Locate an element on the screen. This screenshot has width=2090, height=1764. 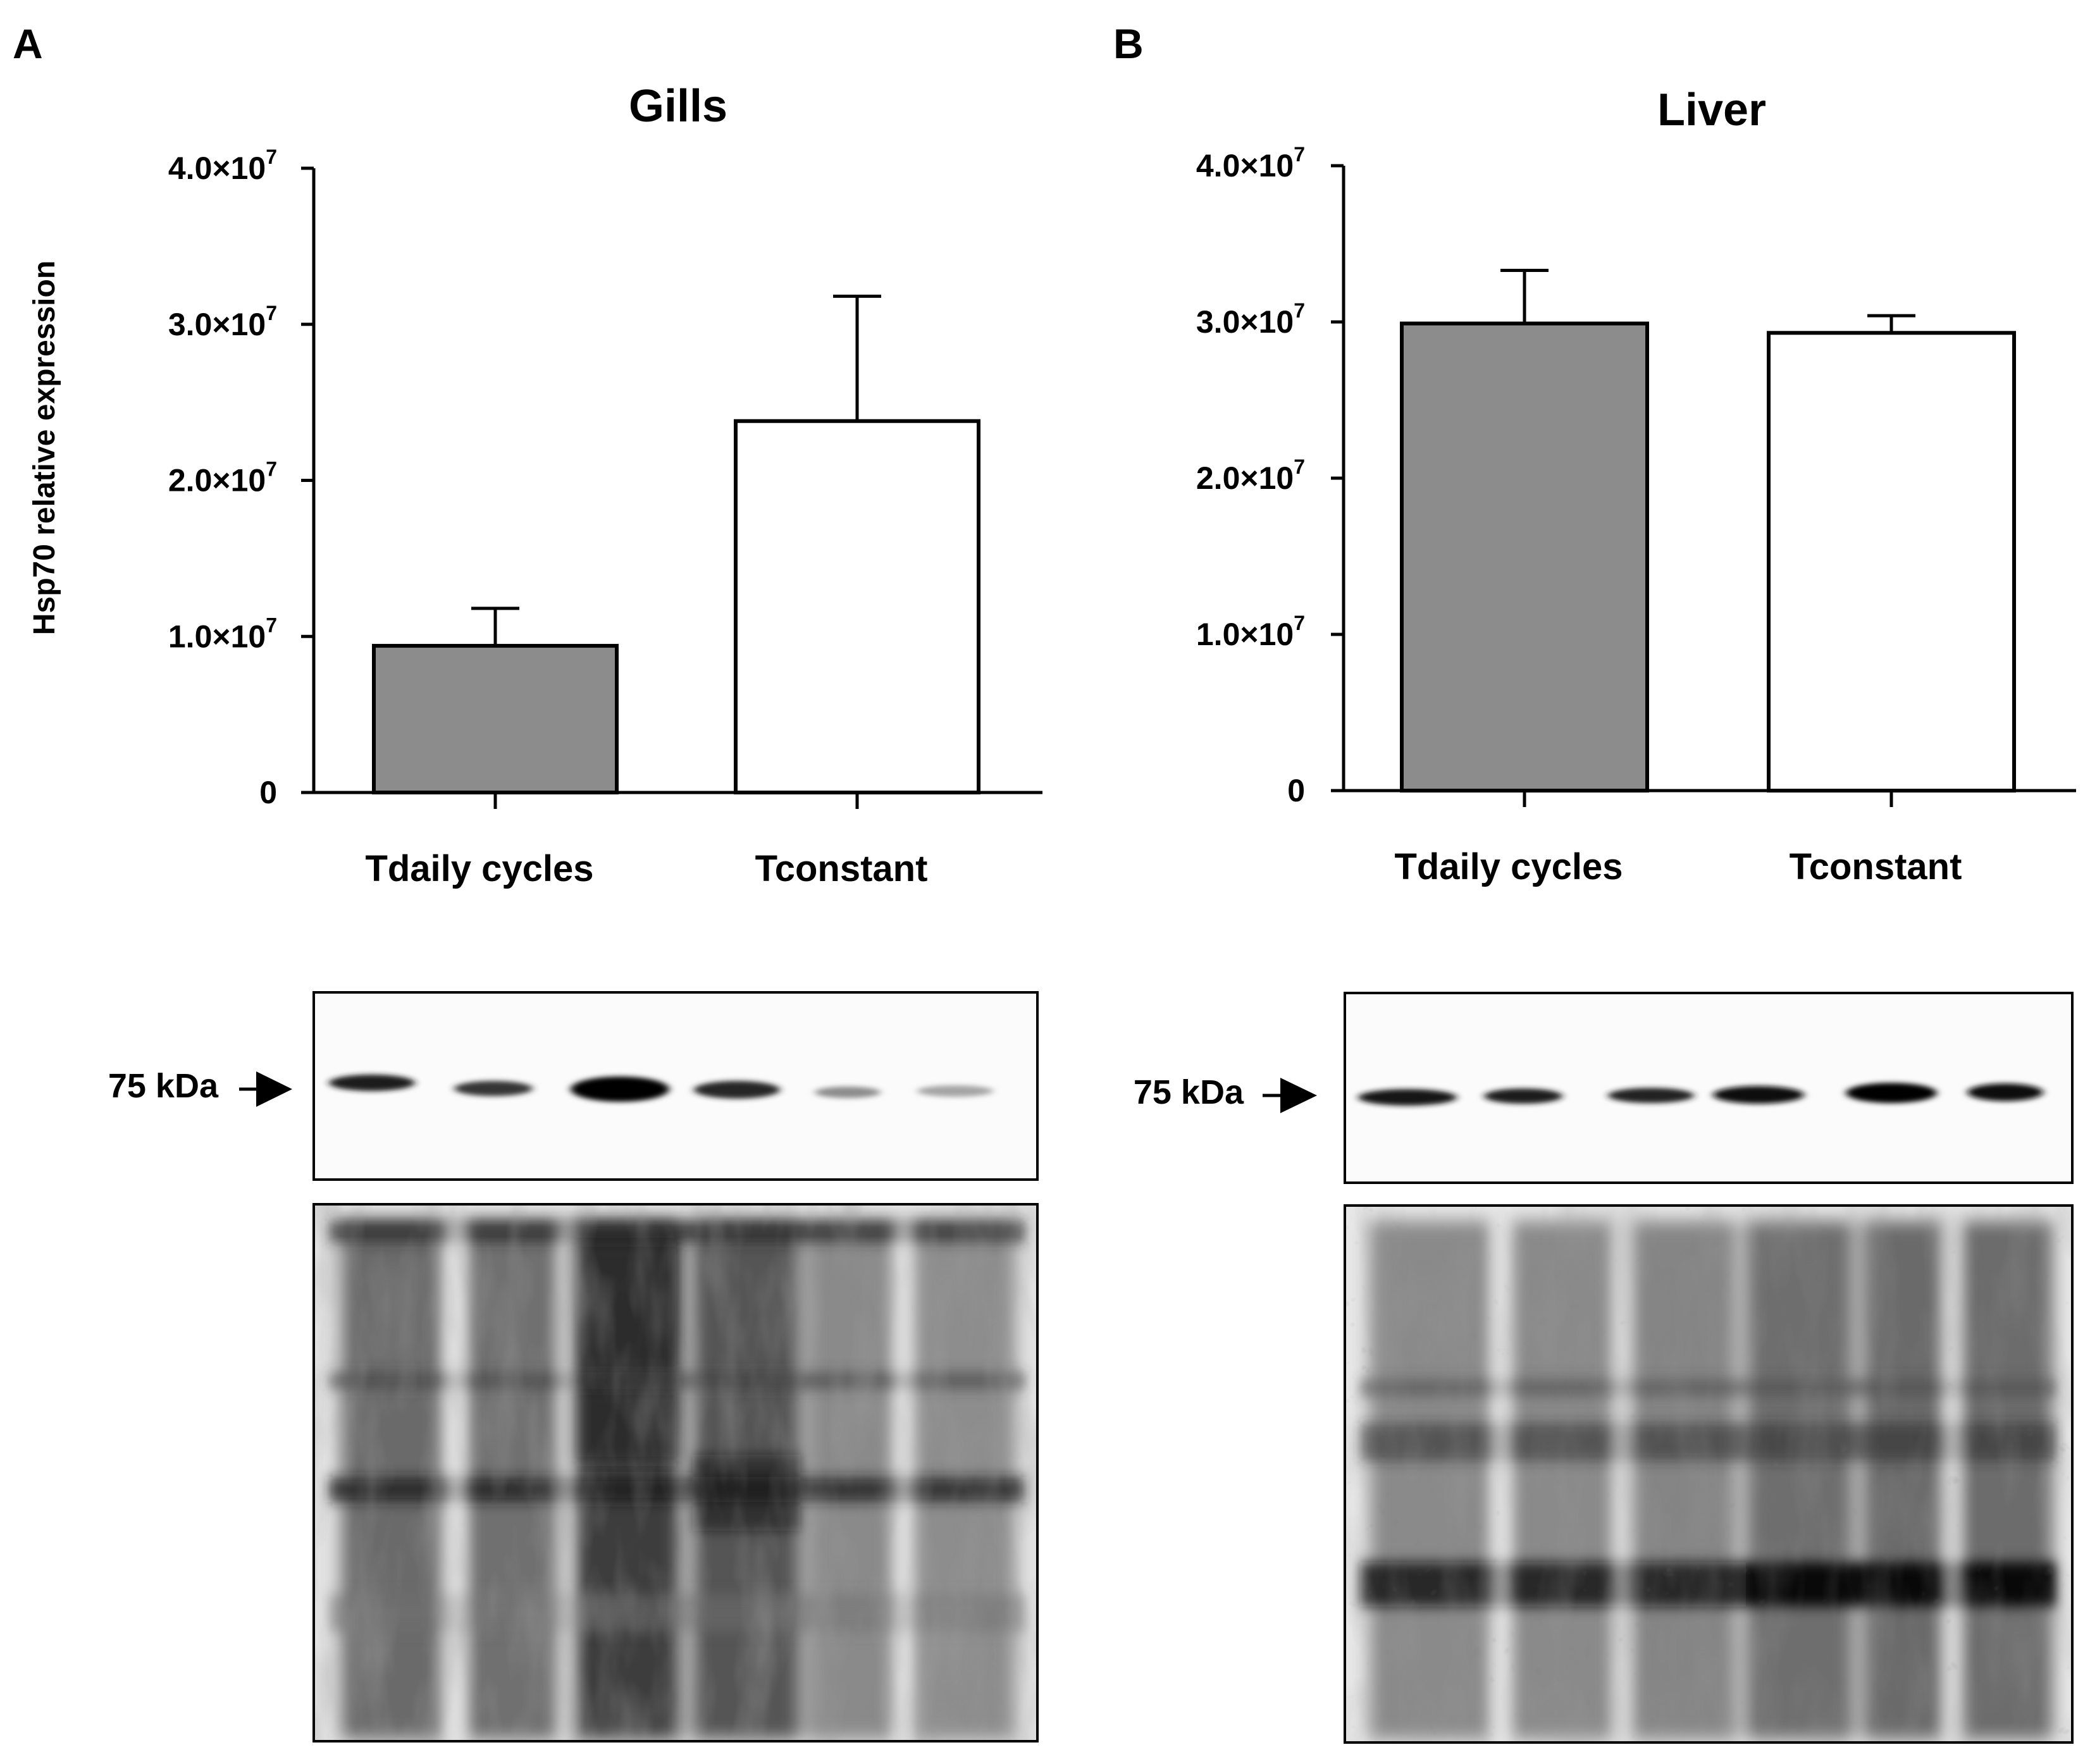
y-tick-label-liver: 0 is located at coordinates (1296, 791).